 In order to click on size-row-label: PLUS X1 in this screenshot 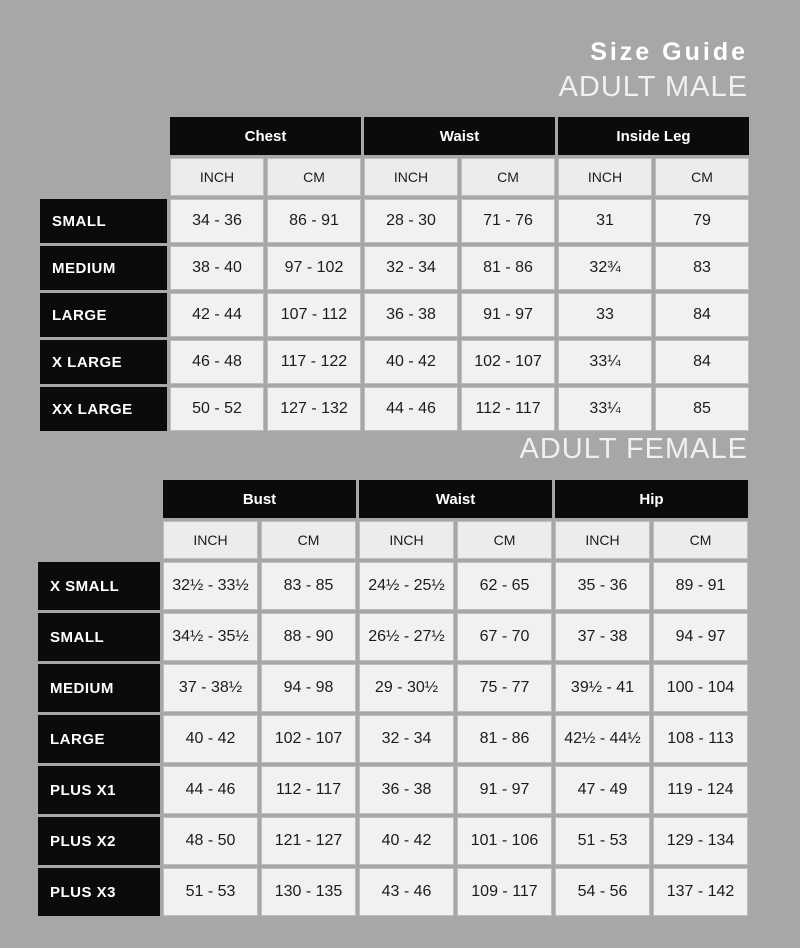, I will do `click(99, 790)`.